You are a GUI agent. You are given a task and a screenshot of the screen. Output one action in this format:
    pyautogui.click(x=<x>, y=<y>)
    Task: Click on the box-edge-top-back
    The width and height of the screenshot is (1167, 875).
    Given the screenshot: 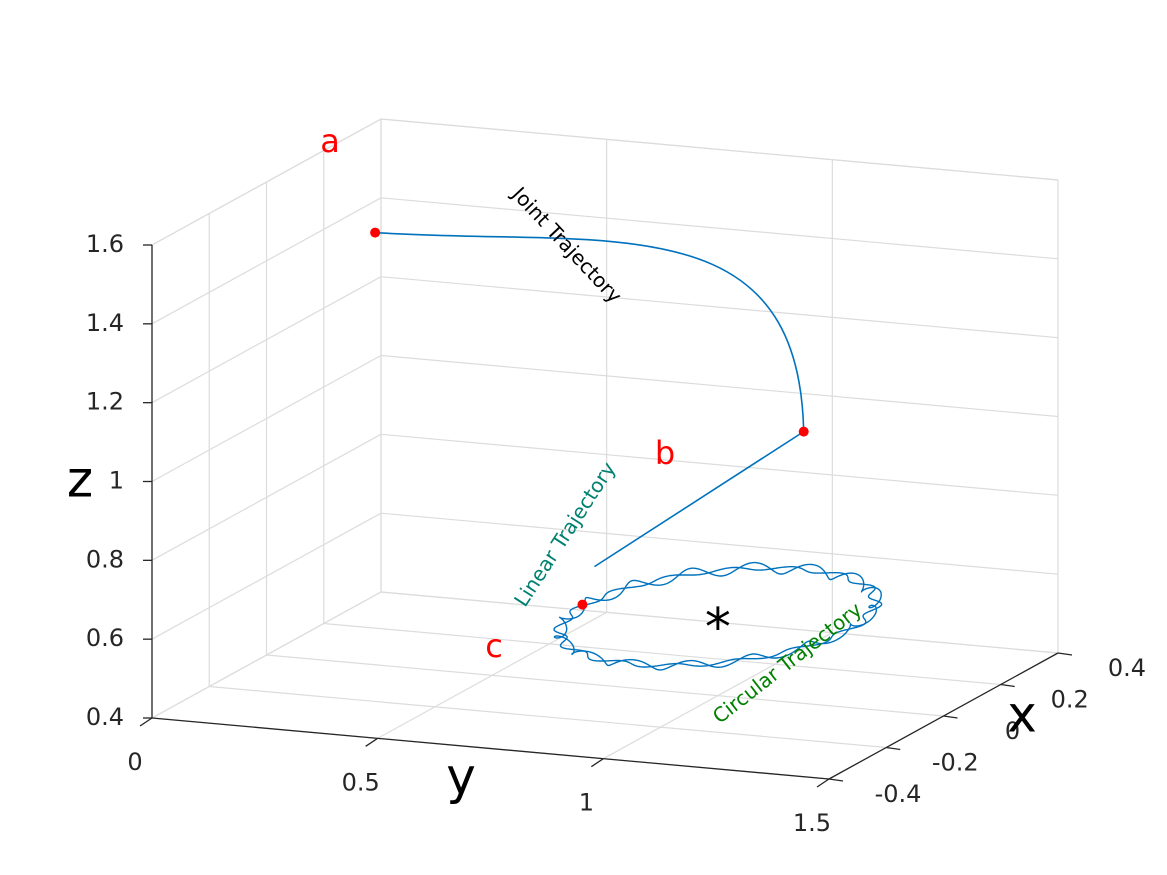 What is the action you would take?
    pyautogui.click(x=719, y=149)
    